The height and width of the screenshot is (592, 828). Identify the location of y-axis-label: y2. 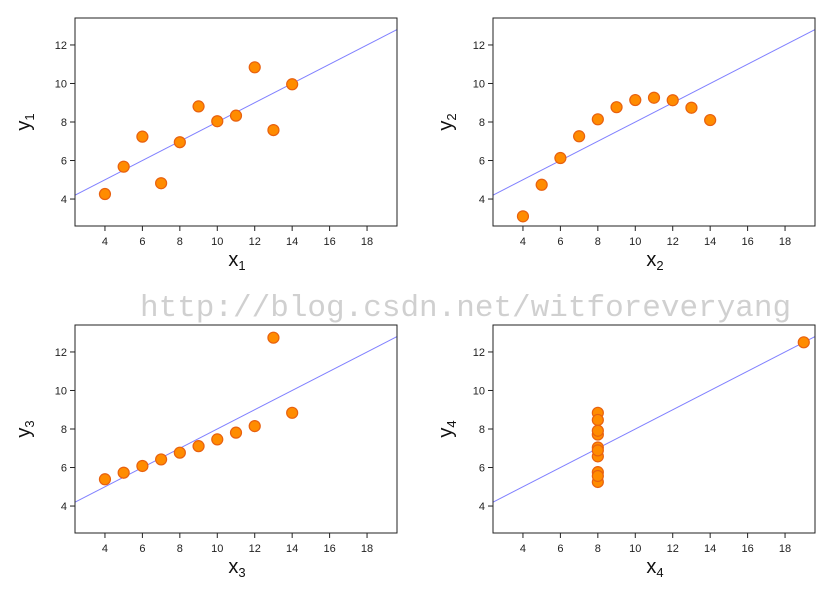
(447, 121).